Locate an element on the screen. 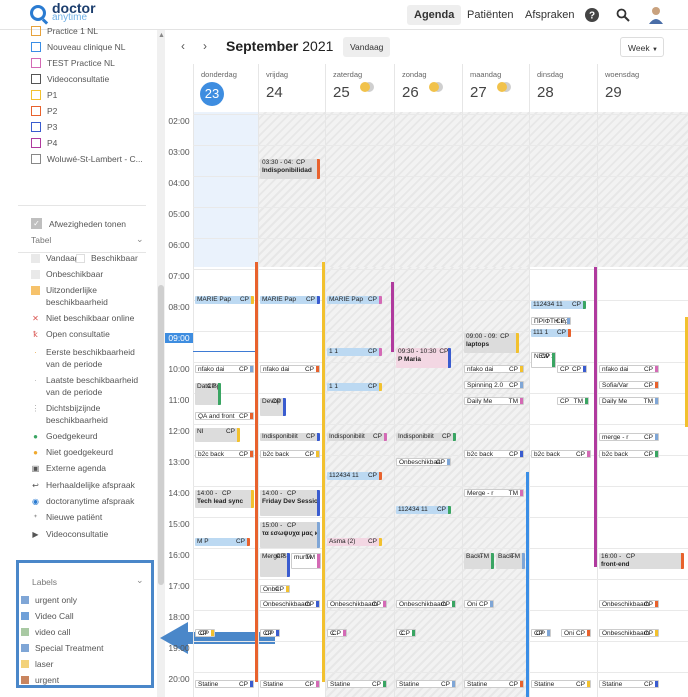 This screenshot has height=697, width=688. day-header: woensdag 29 is located at coordinates (642, 88).